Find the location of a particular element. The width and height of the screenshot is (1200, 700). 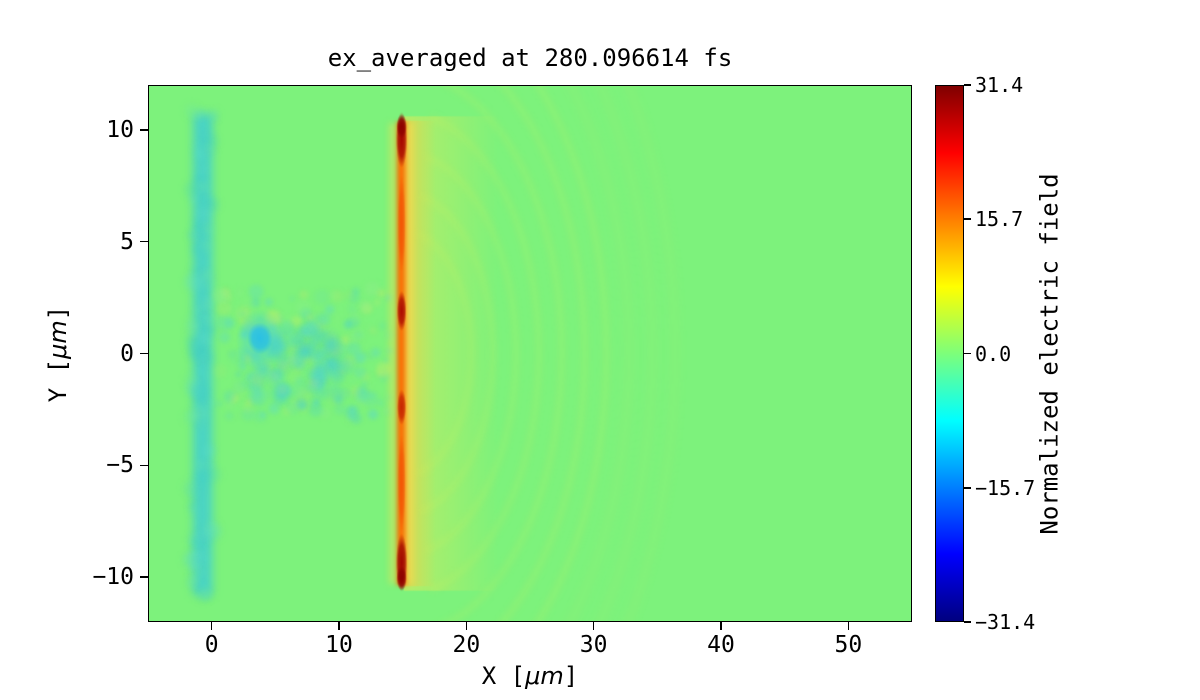

x-axis-label: X [μm] is located at coordinates (530, 676).